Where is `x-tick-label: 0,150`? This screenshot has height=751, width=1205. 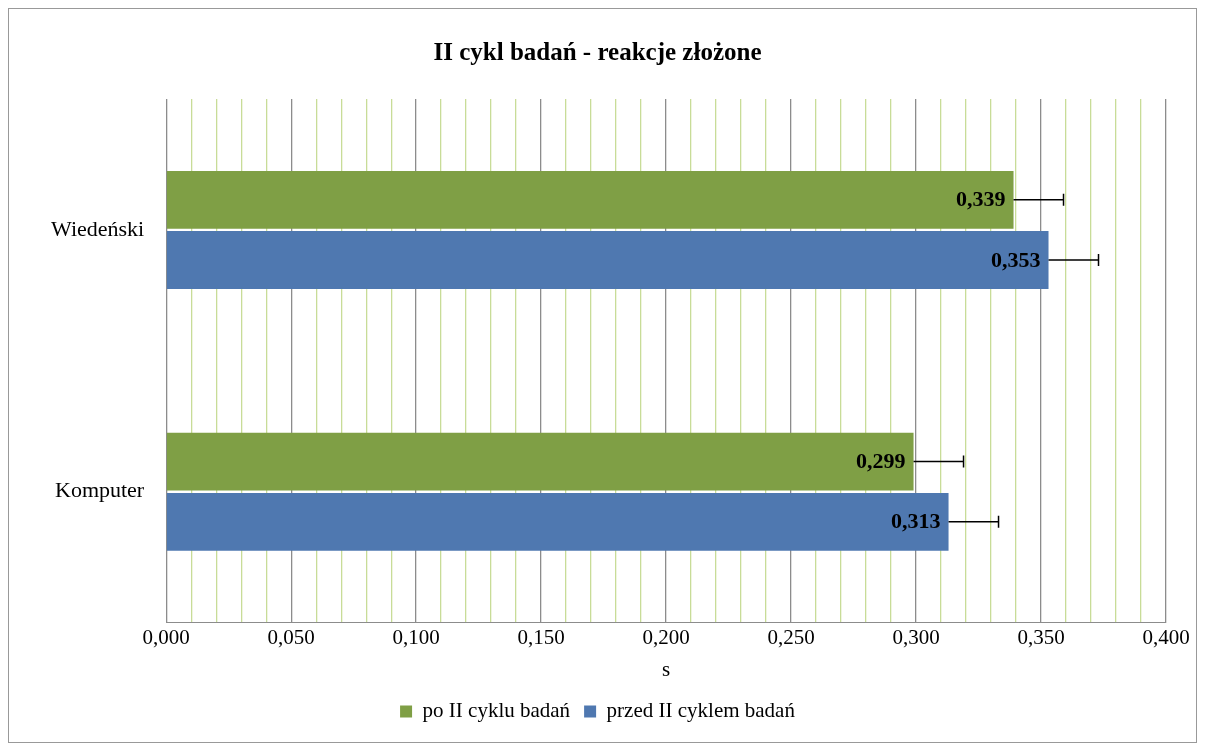 x-tick-label: 0,150 is located at coordinates (541, 636).